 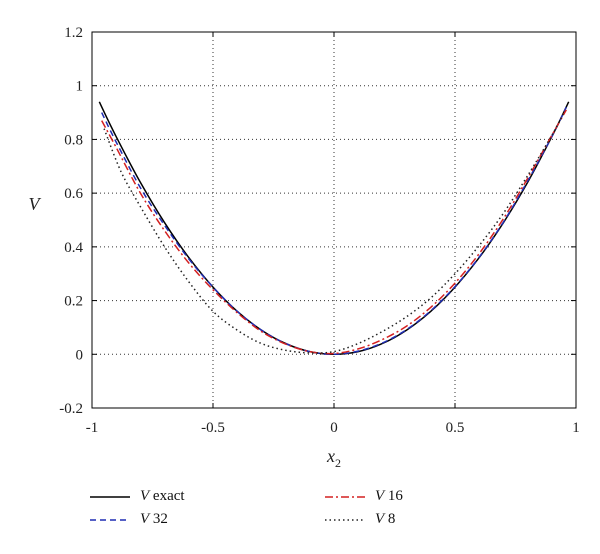 What do you see at coordinates (73, 194) in the screenshot?
I see `y-tick-label: 0.6` at bounding box center [73, 194].